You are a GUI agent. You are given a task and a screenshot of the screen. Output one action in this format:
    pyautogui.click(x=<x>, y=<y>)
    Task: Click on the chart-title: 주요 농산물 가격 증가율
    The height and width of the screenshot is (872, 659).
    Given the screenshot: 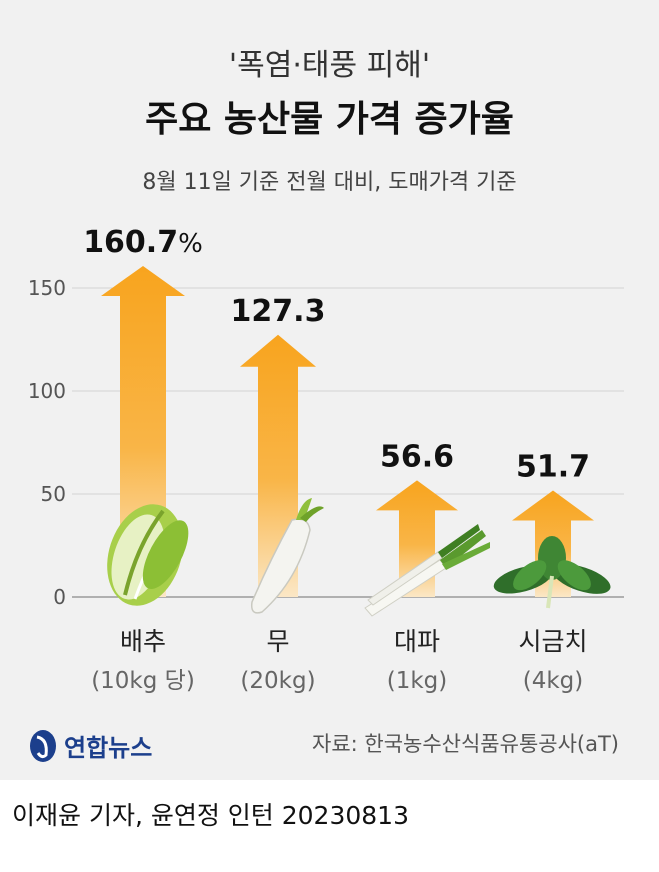 What is the action you would take?
    pyautogui.click(x=329, y=119)
    